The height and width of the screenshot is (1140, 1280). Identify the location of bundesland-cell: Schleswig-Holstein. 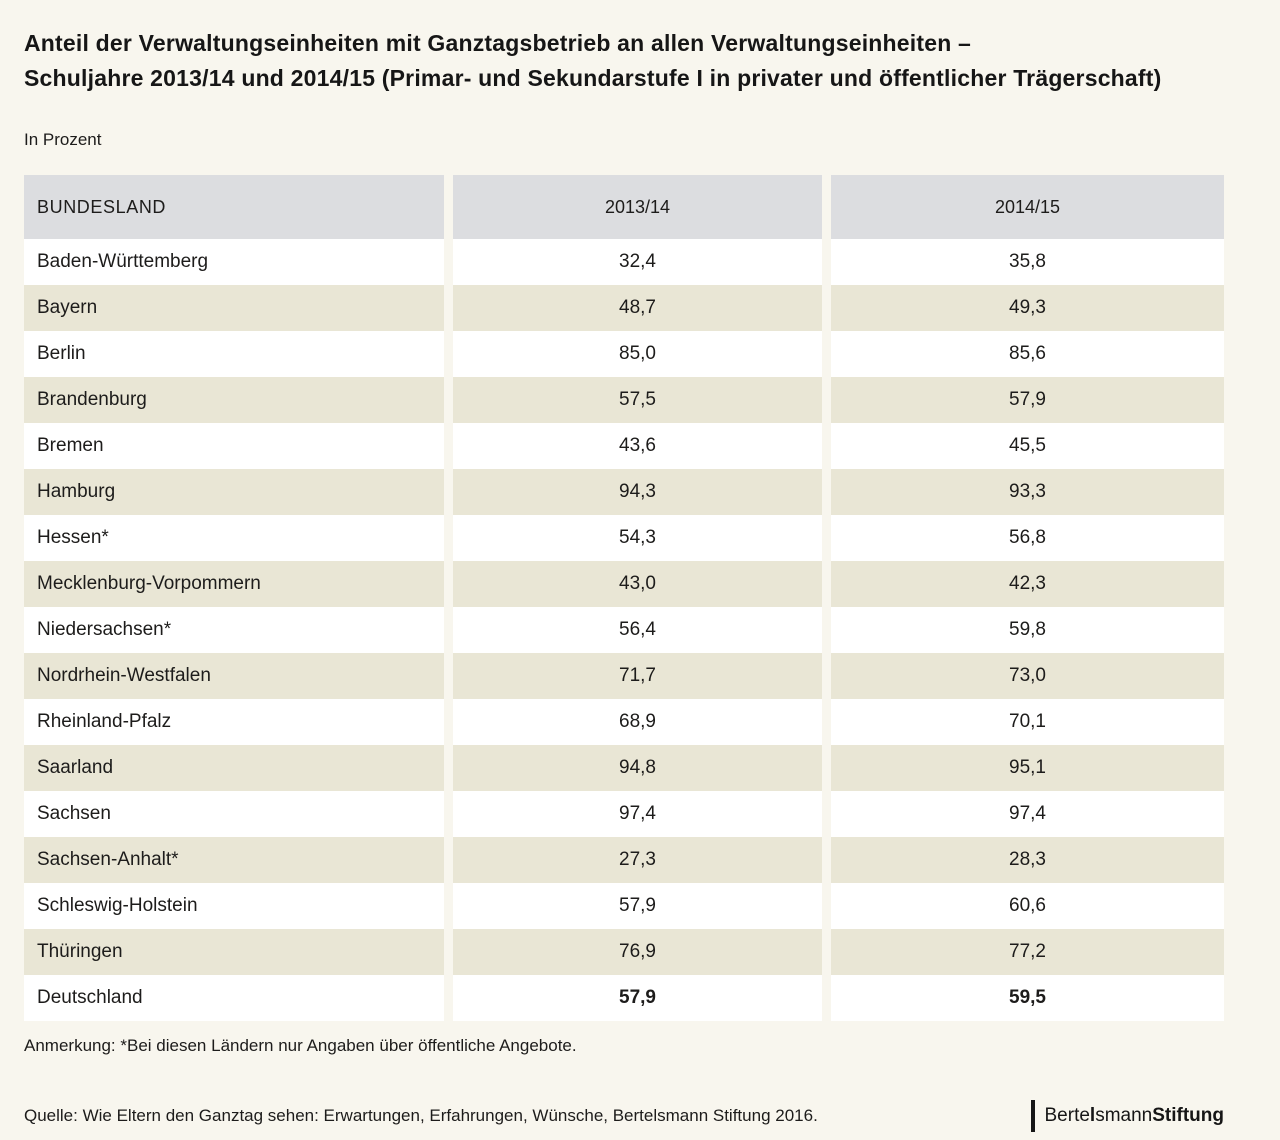
(234, 906).